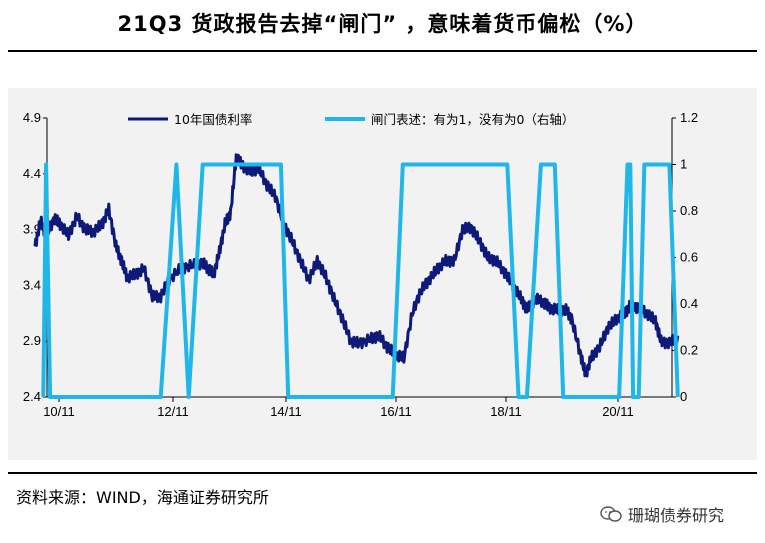  What do you see at coordinates (382, 24) in the screenshot?
I see `chart-title: 21Q3 货政报告去掉“闸门” ，意味着货币偏松（%）` at bounding box center [382, 24].